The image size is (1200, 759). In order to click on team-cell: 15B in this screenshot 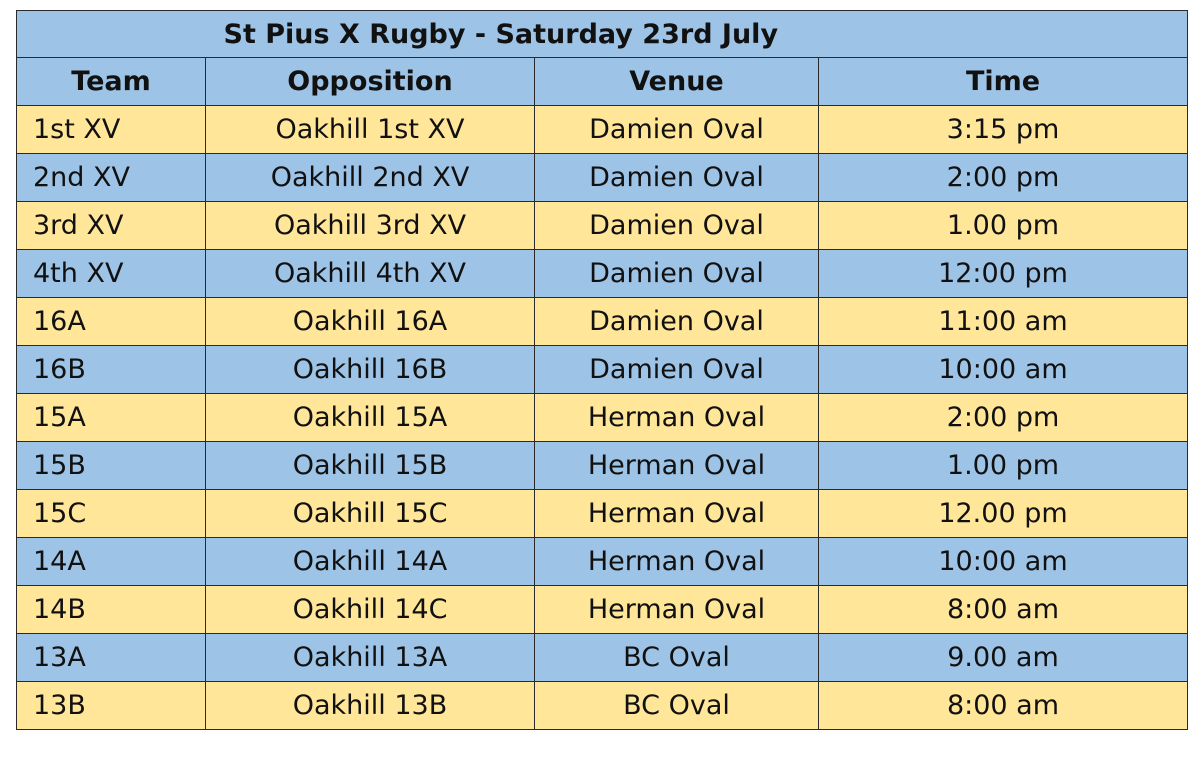, I will do `click(111, 465)`.